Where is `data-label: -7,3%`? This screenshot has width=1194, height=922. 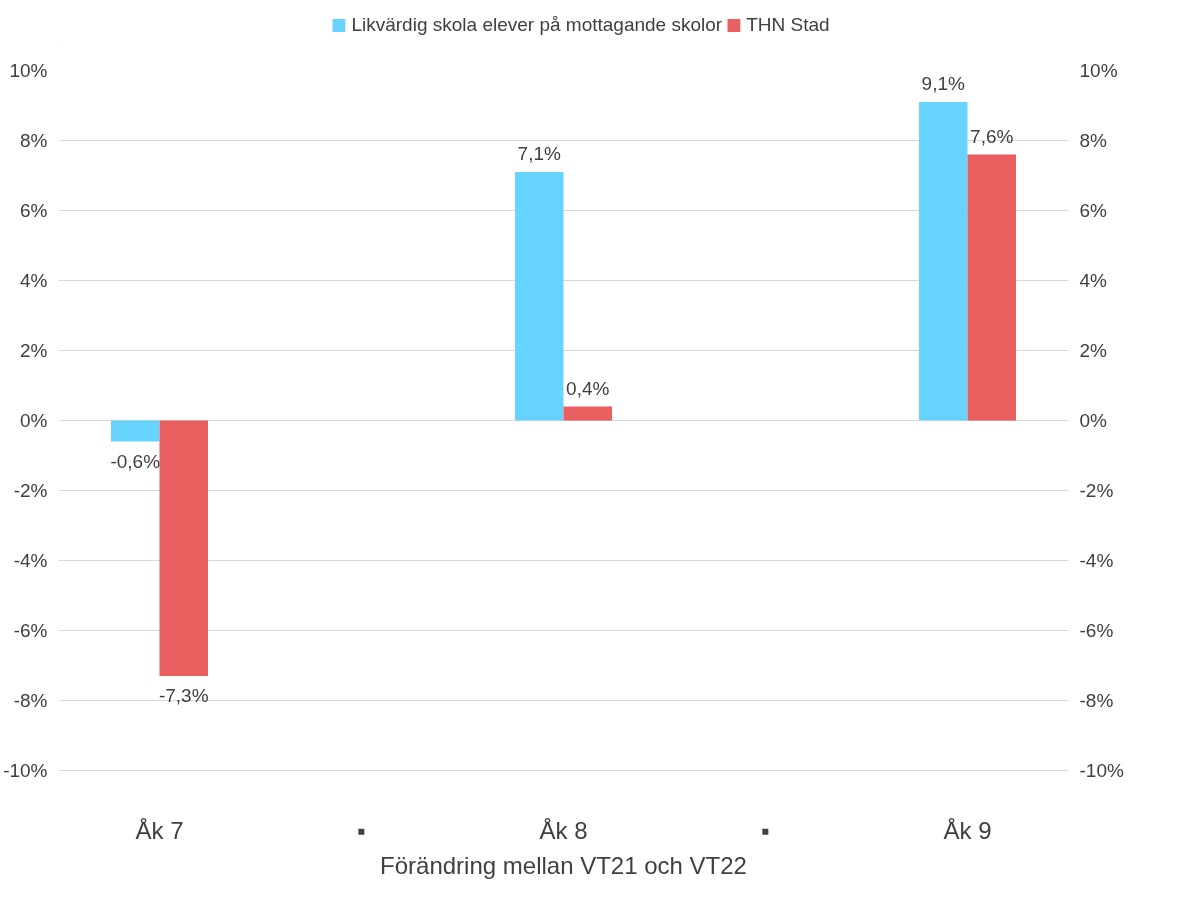
data-label: -7,3% is located at coordinates (183, 695).